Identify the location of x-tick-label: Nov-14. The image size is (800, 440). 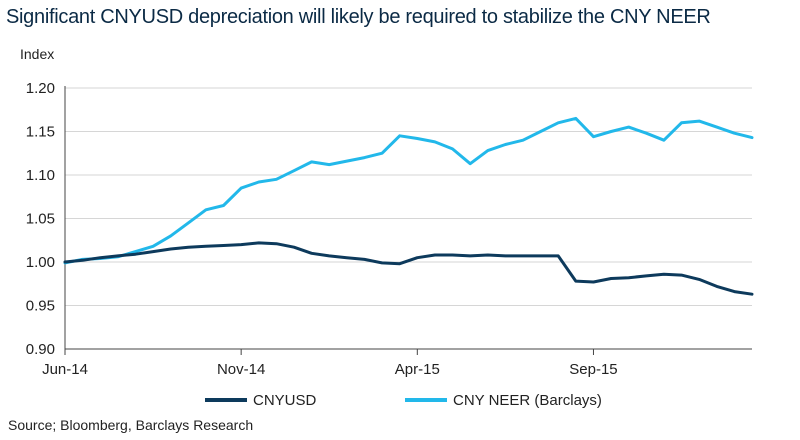
(241, 369).